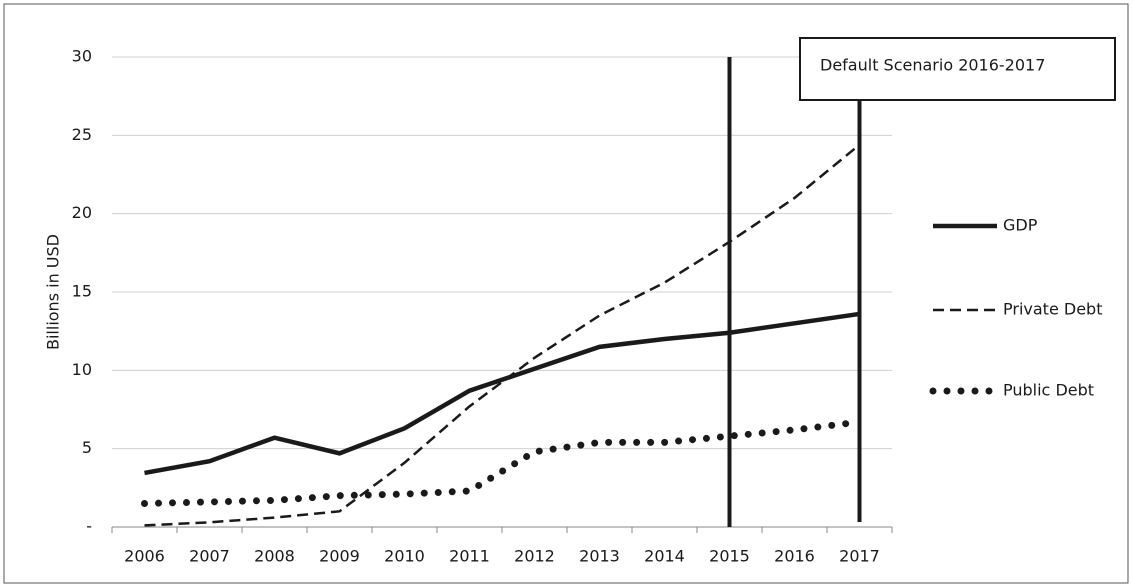 The image size is (1133, 587). I want to click on x-tick-label: 2016, so click(794, 556).